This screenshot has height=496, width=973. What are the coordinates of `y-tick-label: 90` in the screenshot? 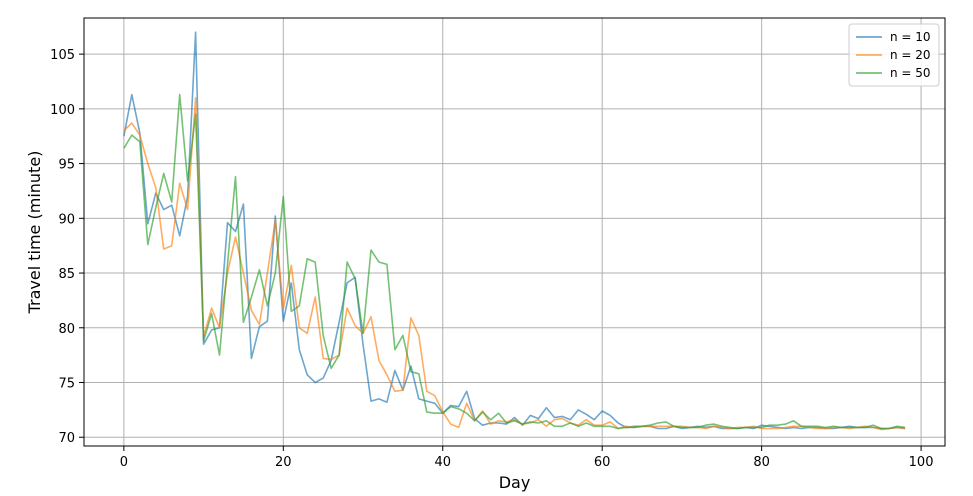 It's located at (66, 219).